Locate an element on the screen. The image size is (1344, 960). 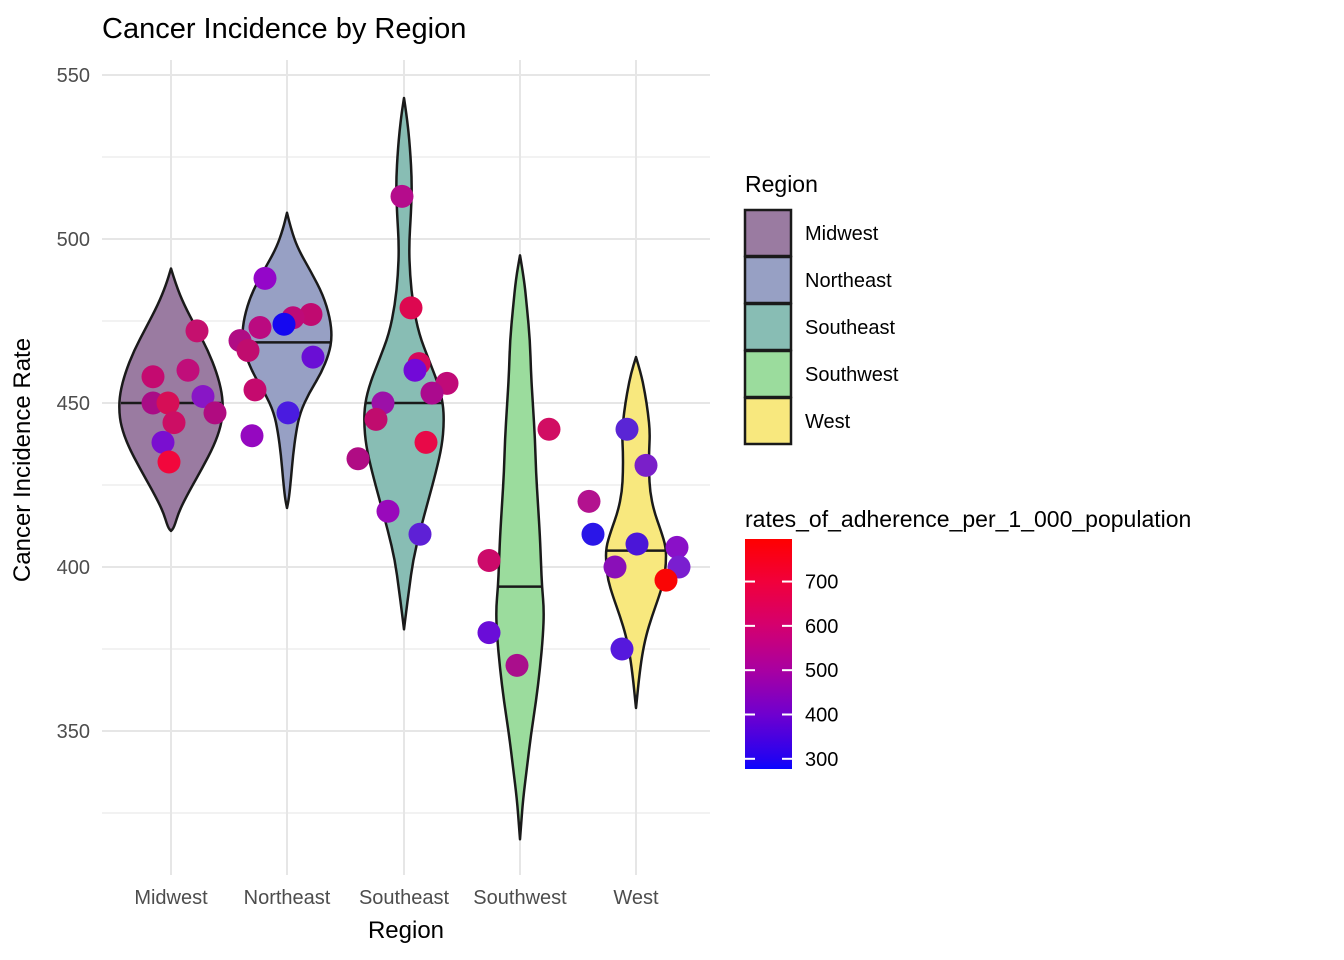
y-tick-label: 500 is located at coordinates (73, 240).